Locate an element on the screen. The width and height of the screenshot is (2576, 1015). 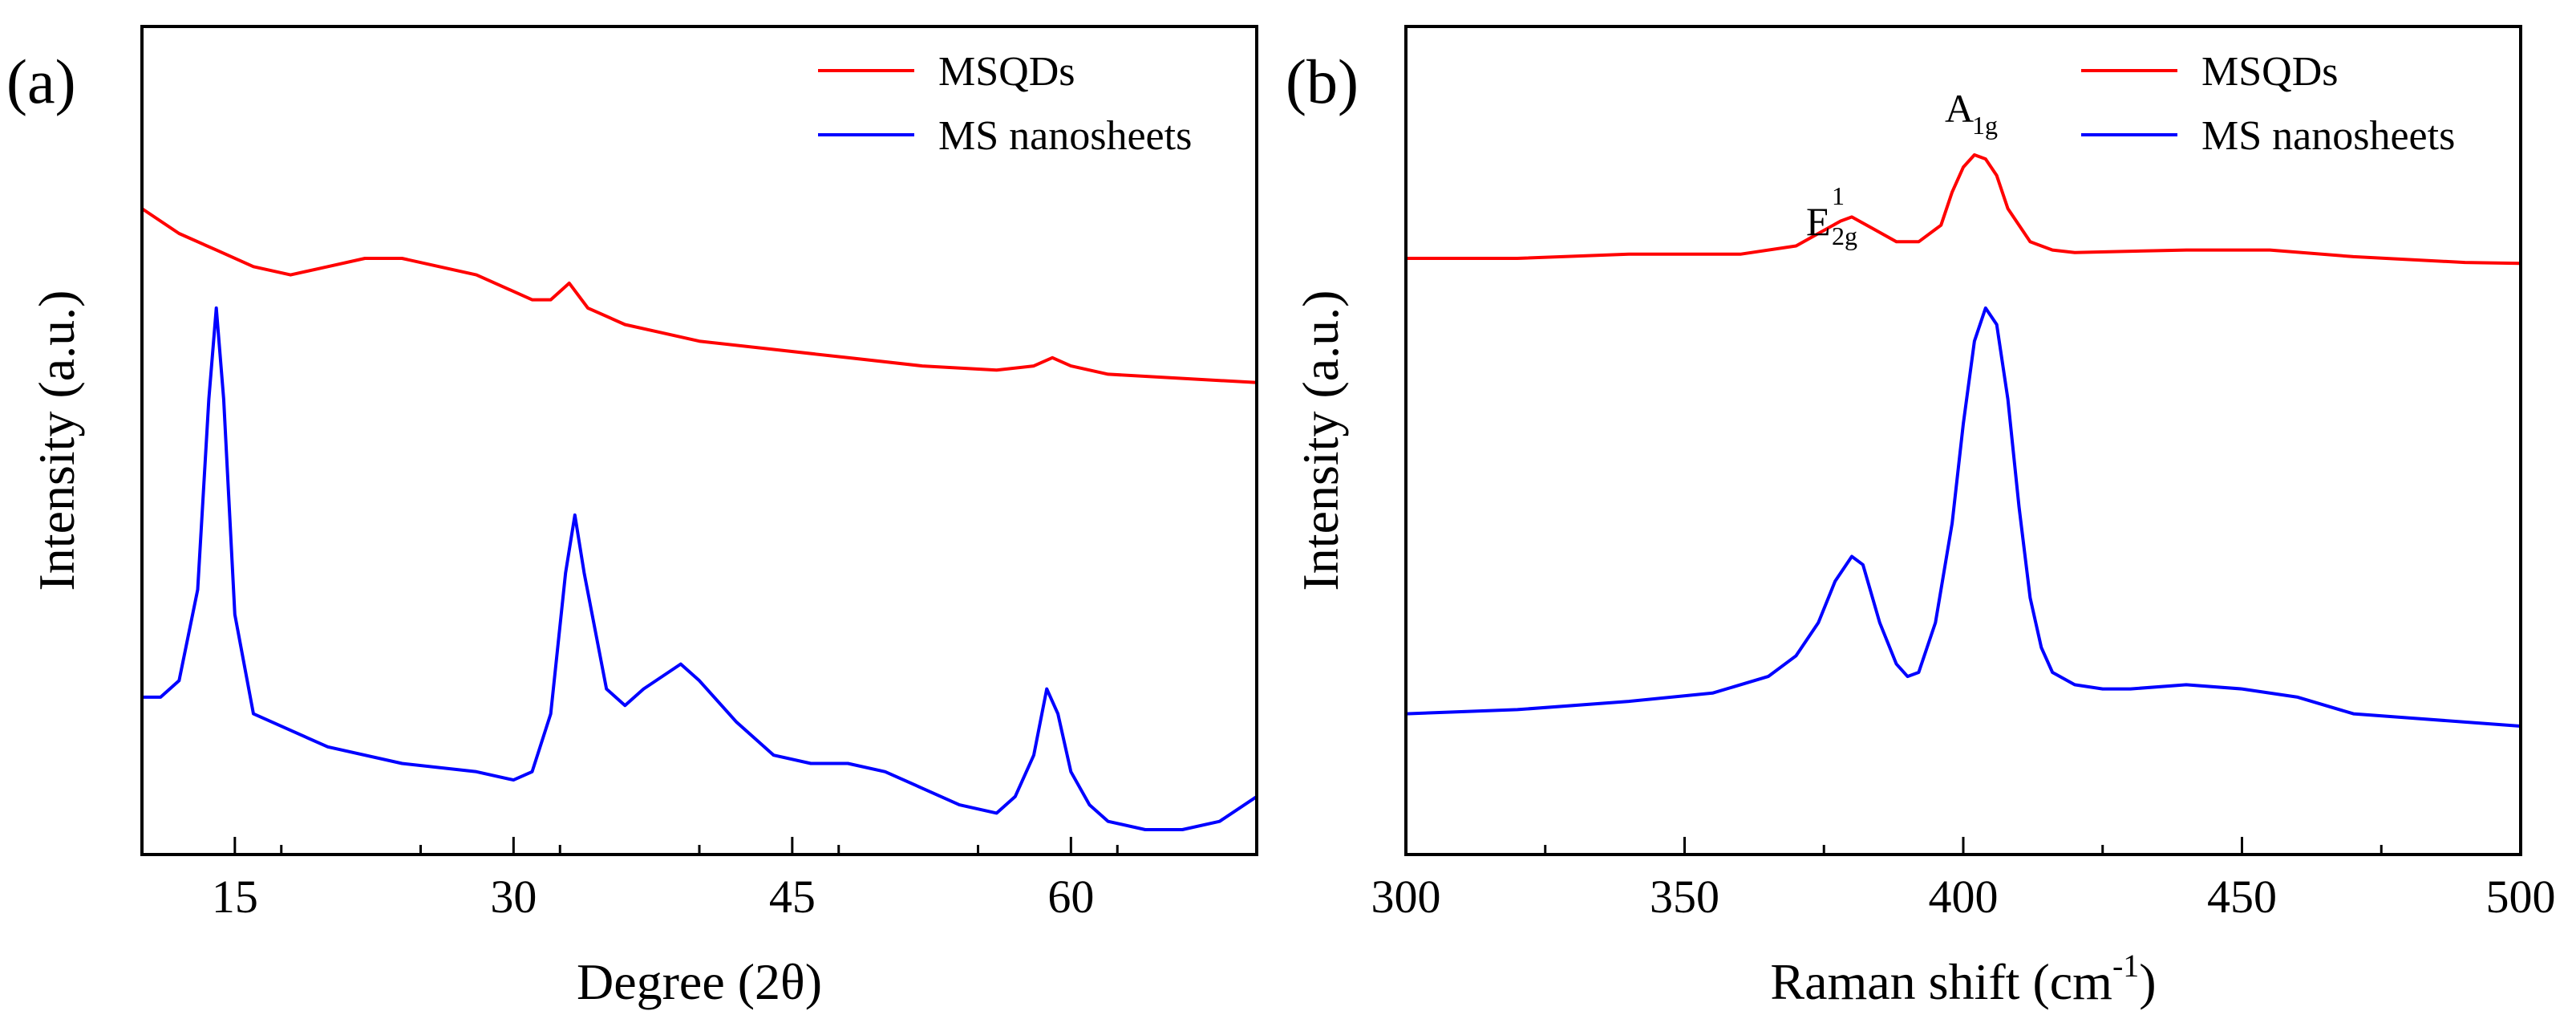
legend-label-msqds: MSQDs is located at coordinates (1006, 72).